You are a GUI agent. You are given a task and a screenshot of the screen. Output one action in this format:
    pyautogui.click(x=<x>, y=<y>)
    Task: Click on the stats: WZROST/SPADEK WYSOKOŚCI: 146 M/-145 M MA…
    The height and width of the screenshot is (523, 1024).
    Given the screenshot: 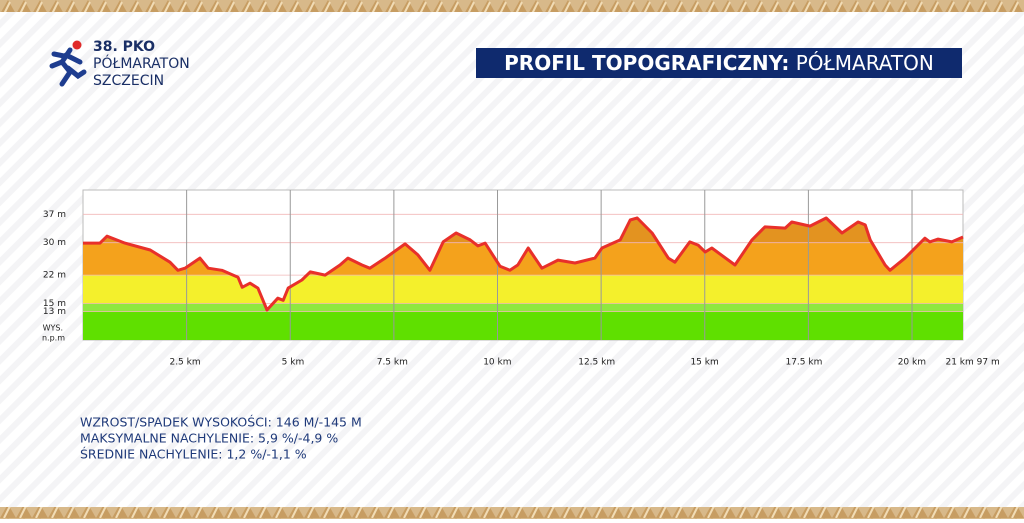 What is the action you would take?
    pyautogui.click(x=221, y=438)
    